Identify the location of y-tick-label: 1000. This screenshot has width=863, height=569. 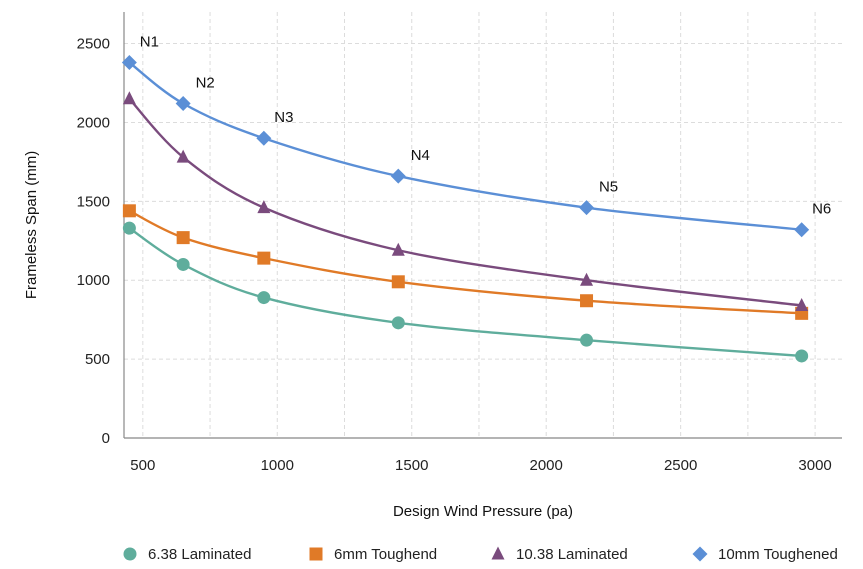
(93, 280).